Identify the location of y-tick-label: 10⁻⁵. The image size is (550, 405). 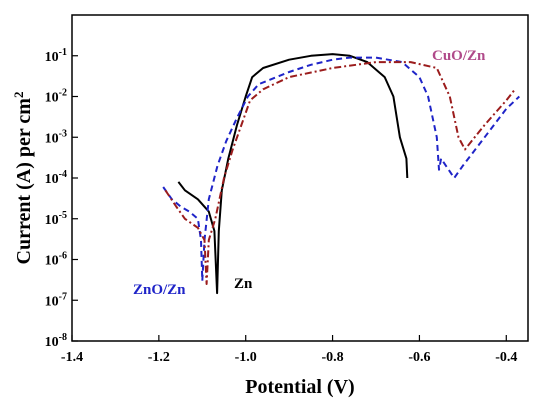
(56, 219).